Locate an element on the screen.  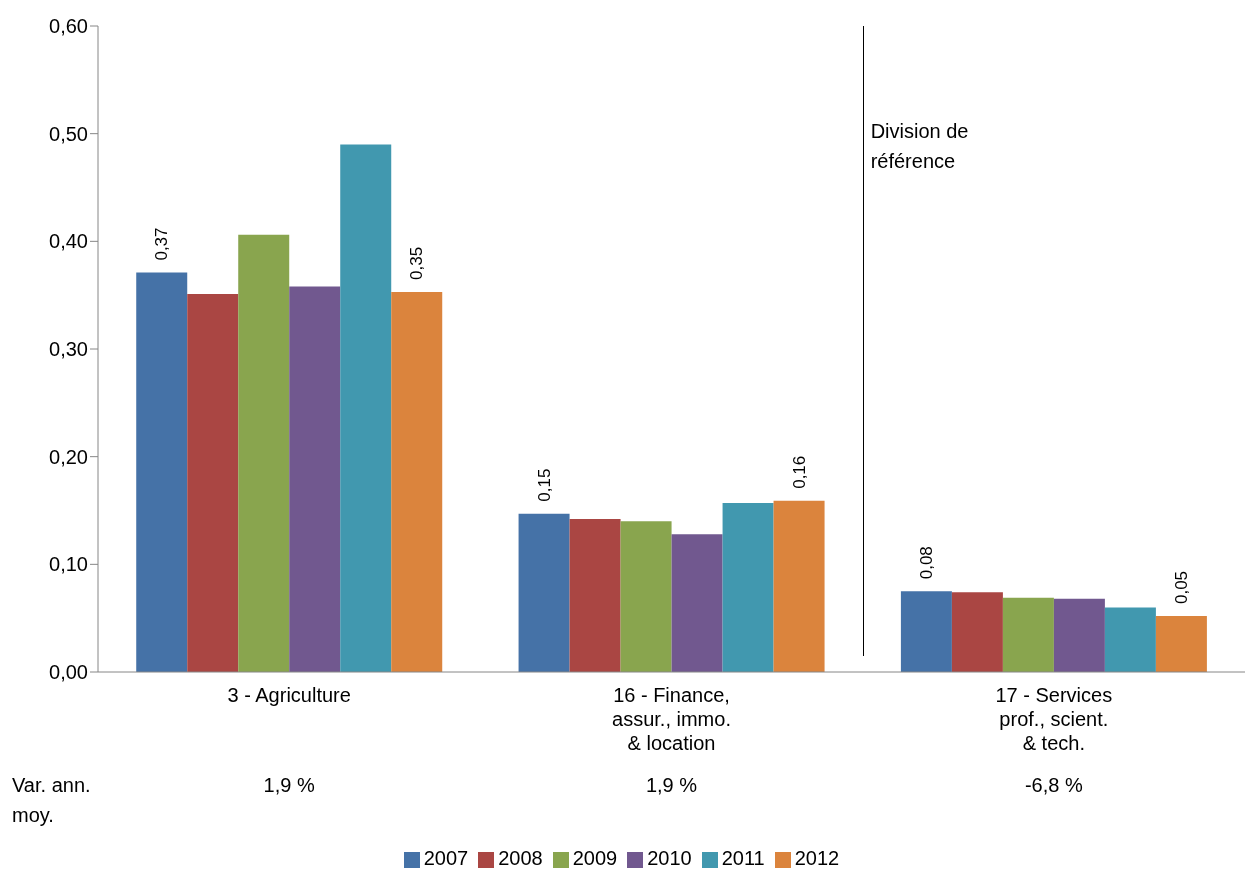
x-tick-label: 16 - Finance, assur., immo. & location is located at coordinates (671, 719).